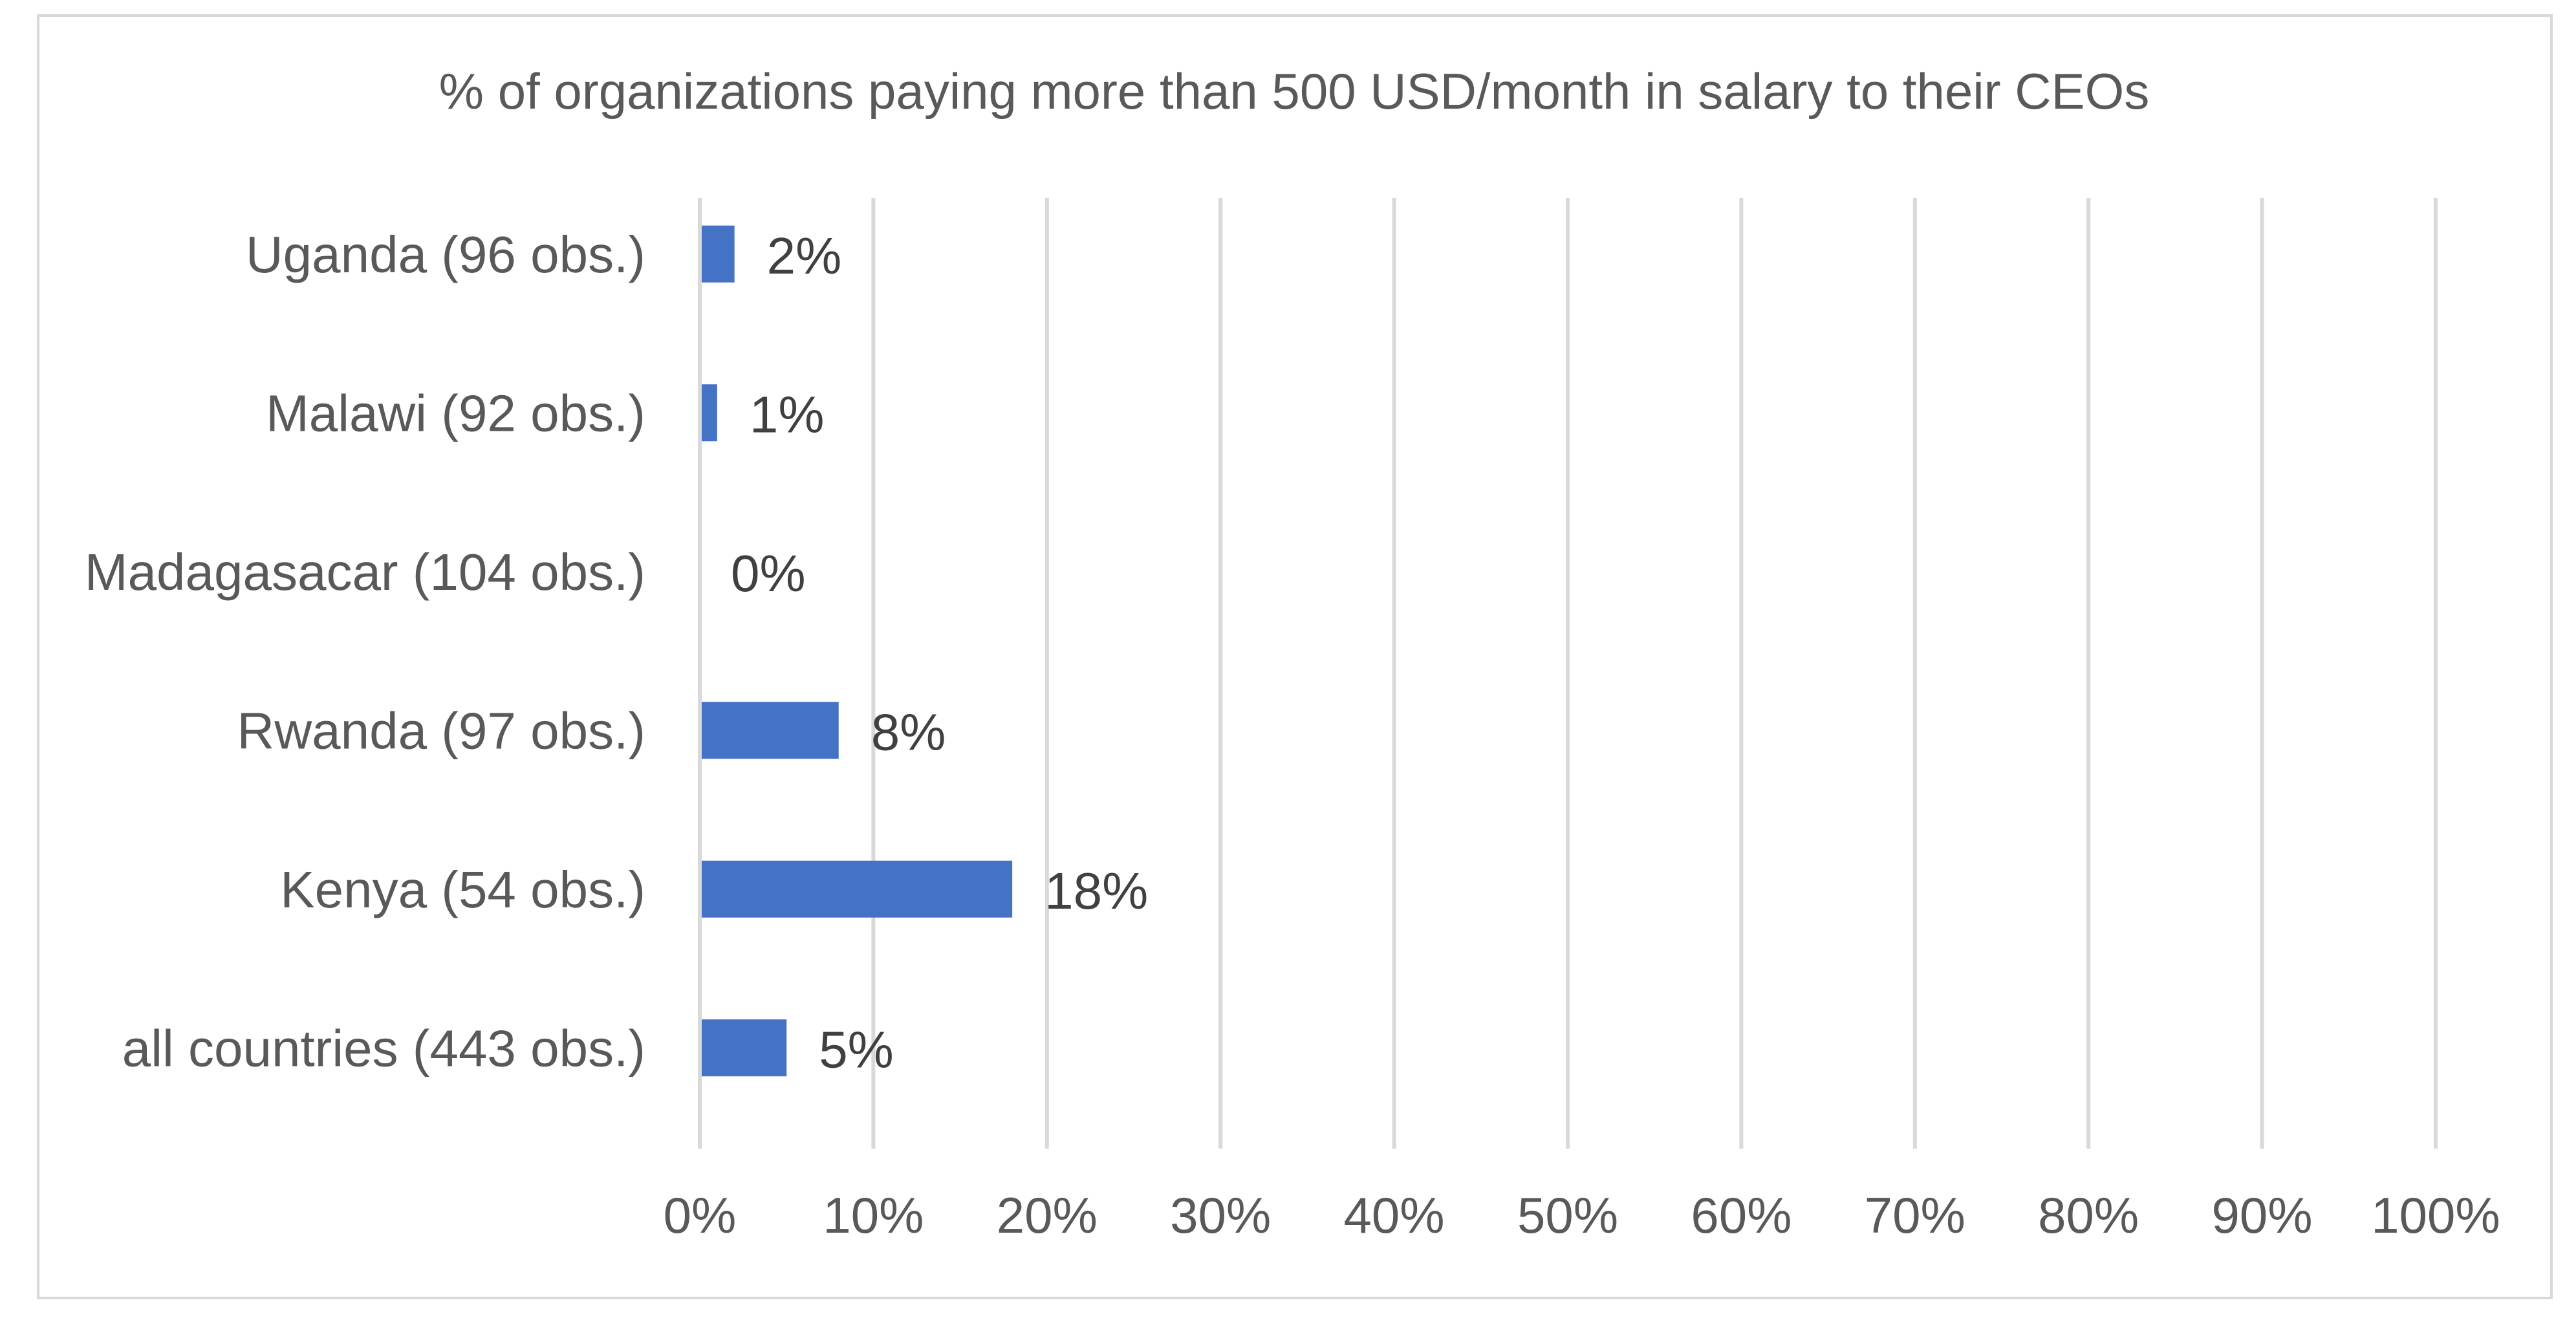 This screenshot has width=2576, height=1320. Describe the element at coordinates (2262, 1215) in the screenshot. I see `x-tick-label: 90%` at that location.